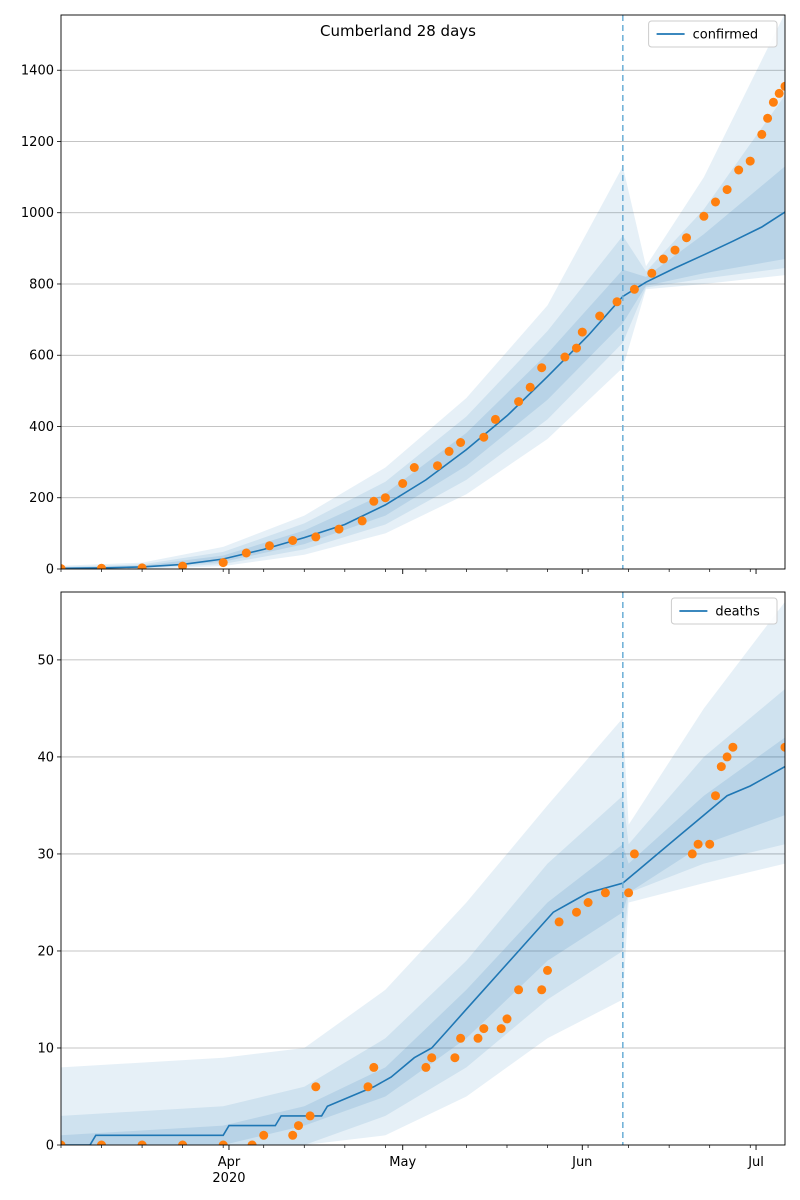  I want to click on y-tick-label: 1000, so click(37, 213).